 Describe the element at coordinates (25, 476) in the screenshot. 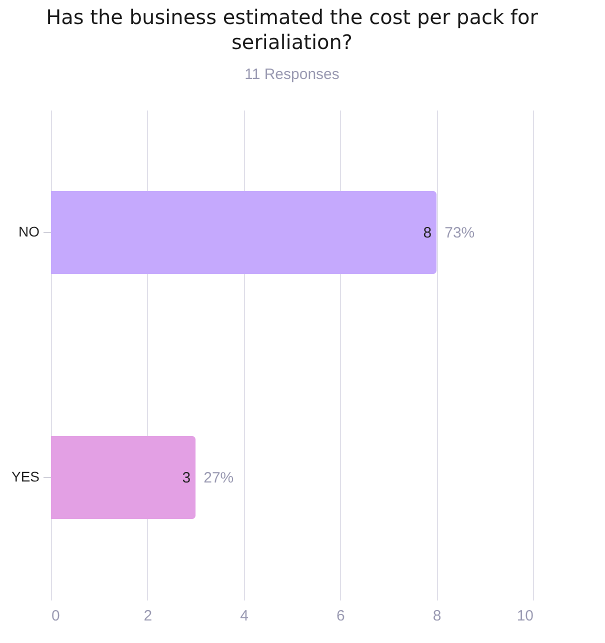

I see `y-tick-label: YES` at that location.